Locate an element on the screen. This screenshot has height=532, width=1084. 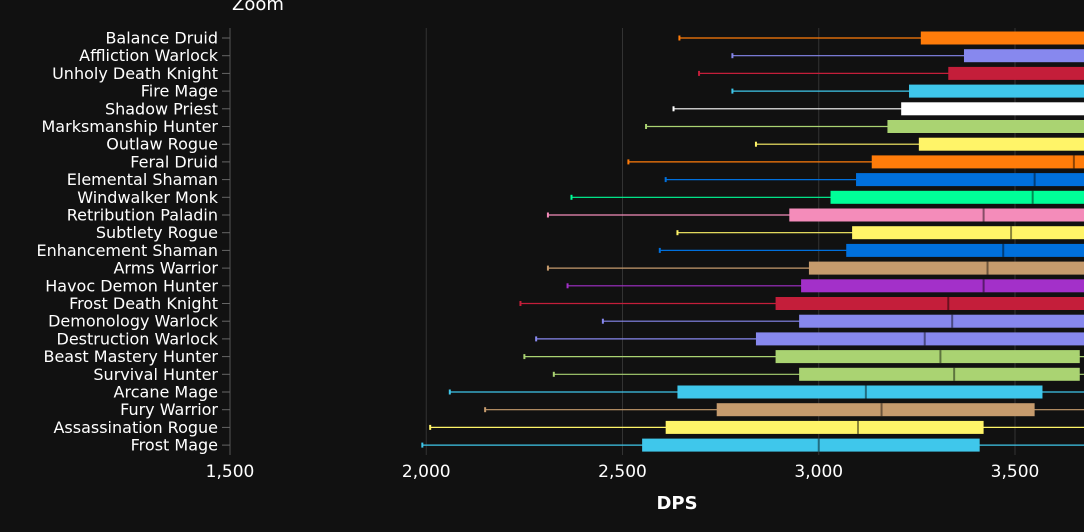
category-label: Unholy Death Knight is located at coordinates (135, 73).